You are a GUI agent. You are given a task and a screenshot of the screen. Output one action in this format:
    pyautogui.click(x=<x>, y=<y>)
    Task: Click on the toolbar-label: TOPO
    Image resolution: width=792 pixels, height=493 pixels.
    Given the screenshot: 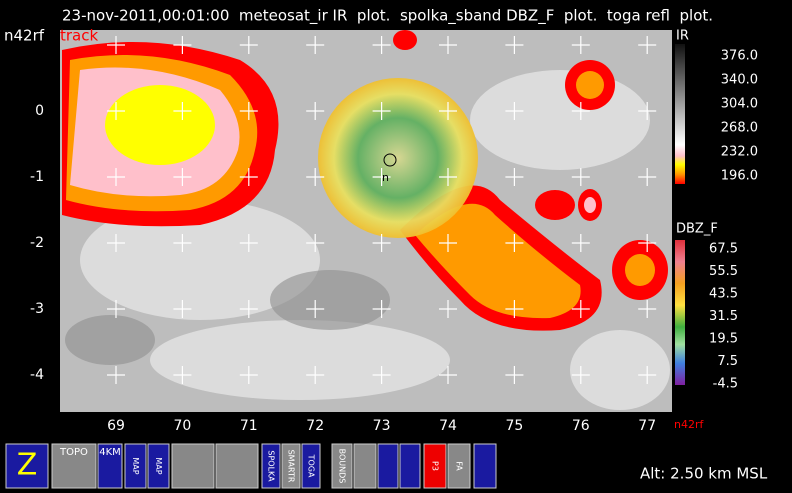 What is the action you would take?
    pyautogui.click(x=73, y=452)
    